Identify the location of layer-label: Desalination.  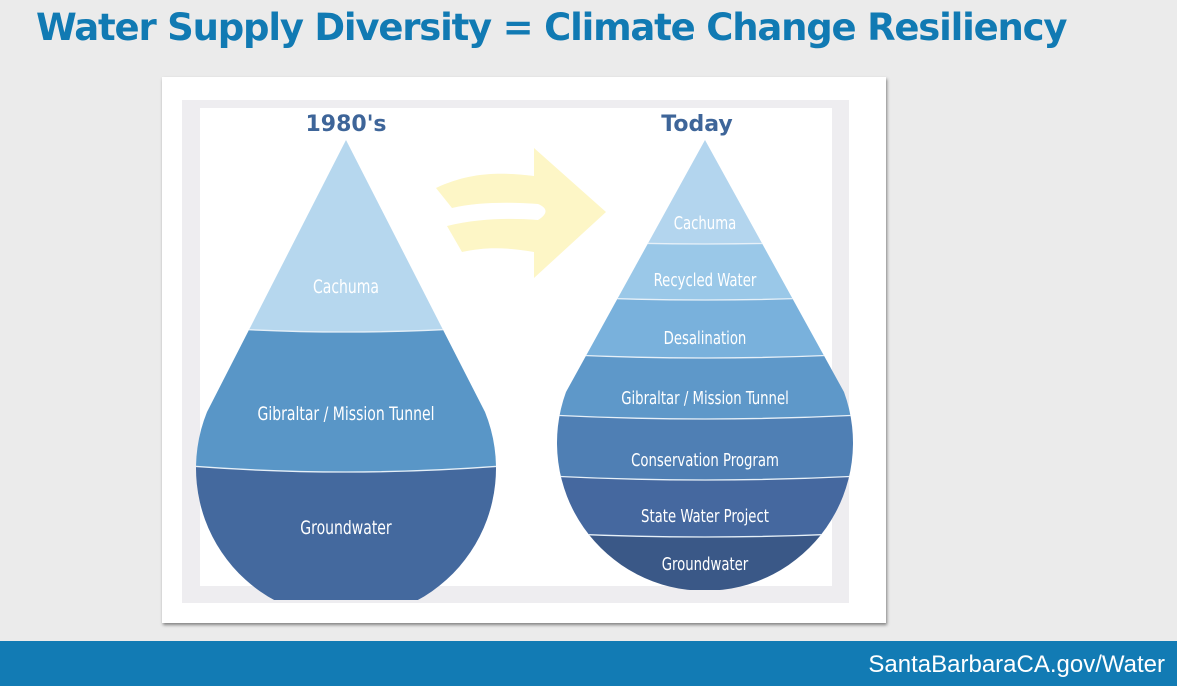
(705, 338).